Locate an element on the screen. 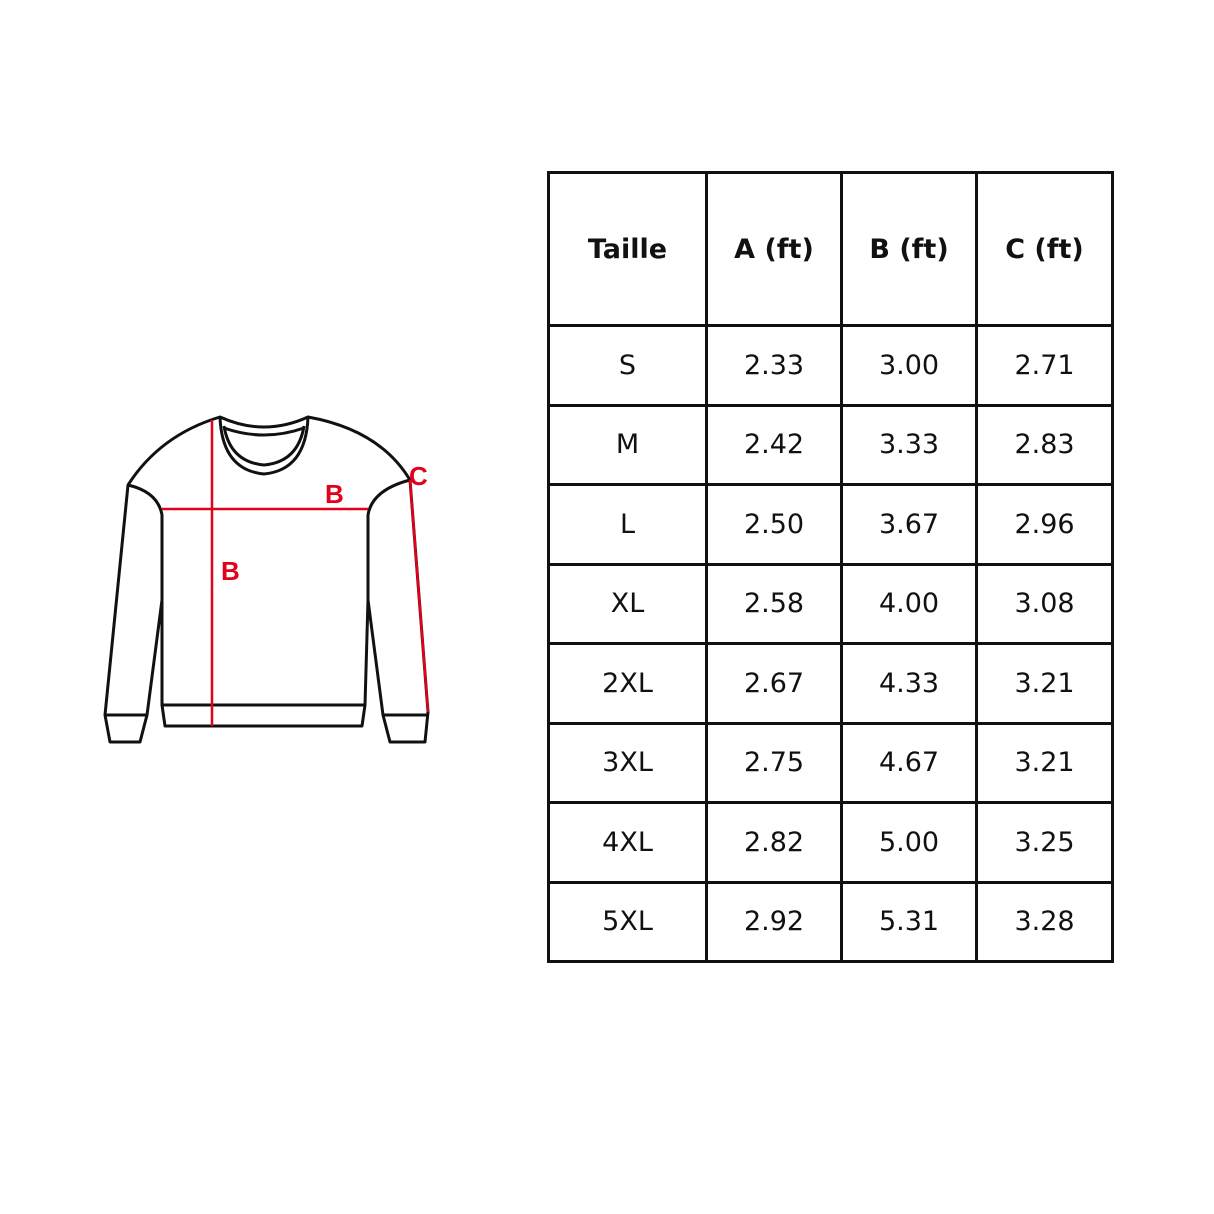 This screenshot has width=1214, height=1214. cell-c: 2.96 is located at coordinates (1044, 524).